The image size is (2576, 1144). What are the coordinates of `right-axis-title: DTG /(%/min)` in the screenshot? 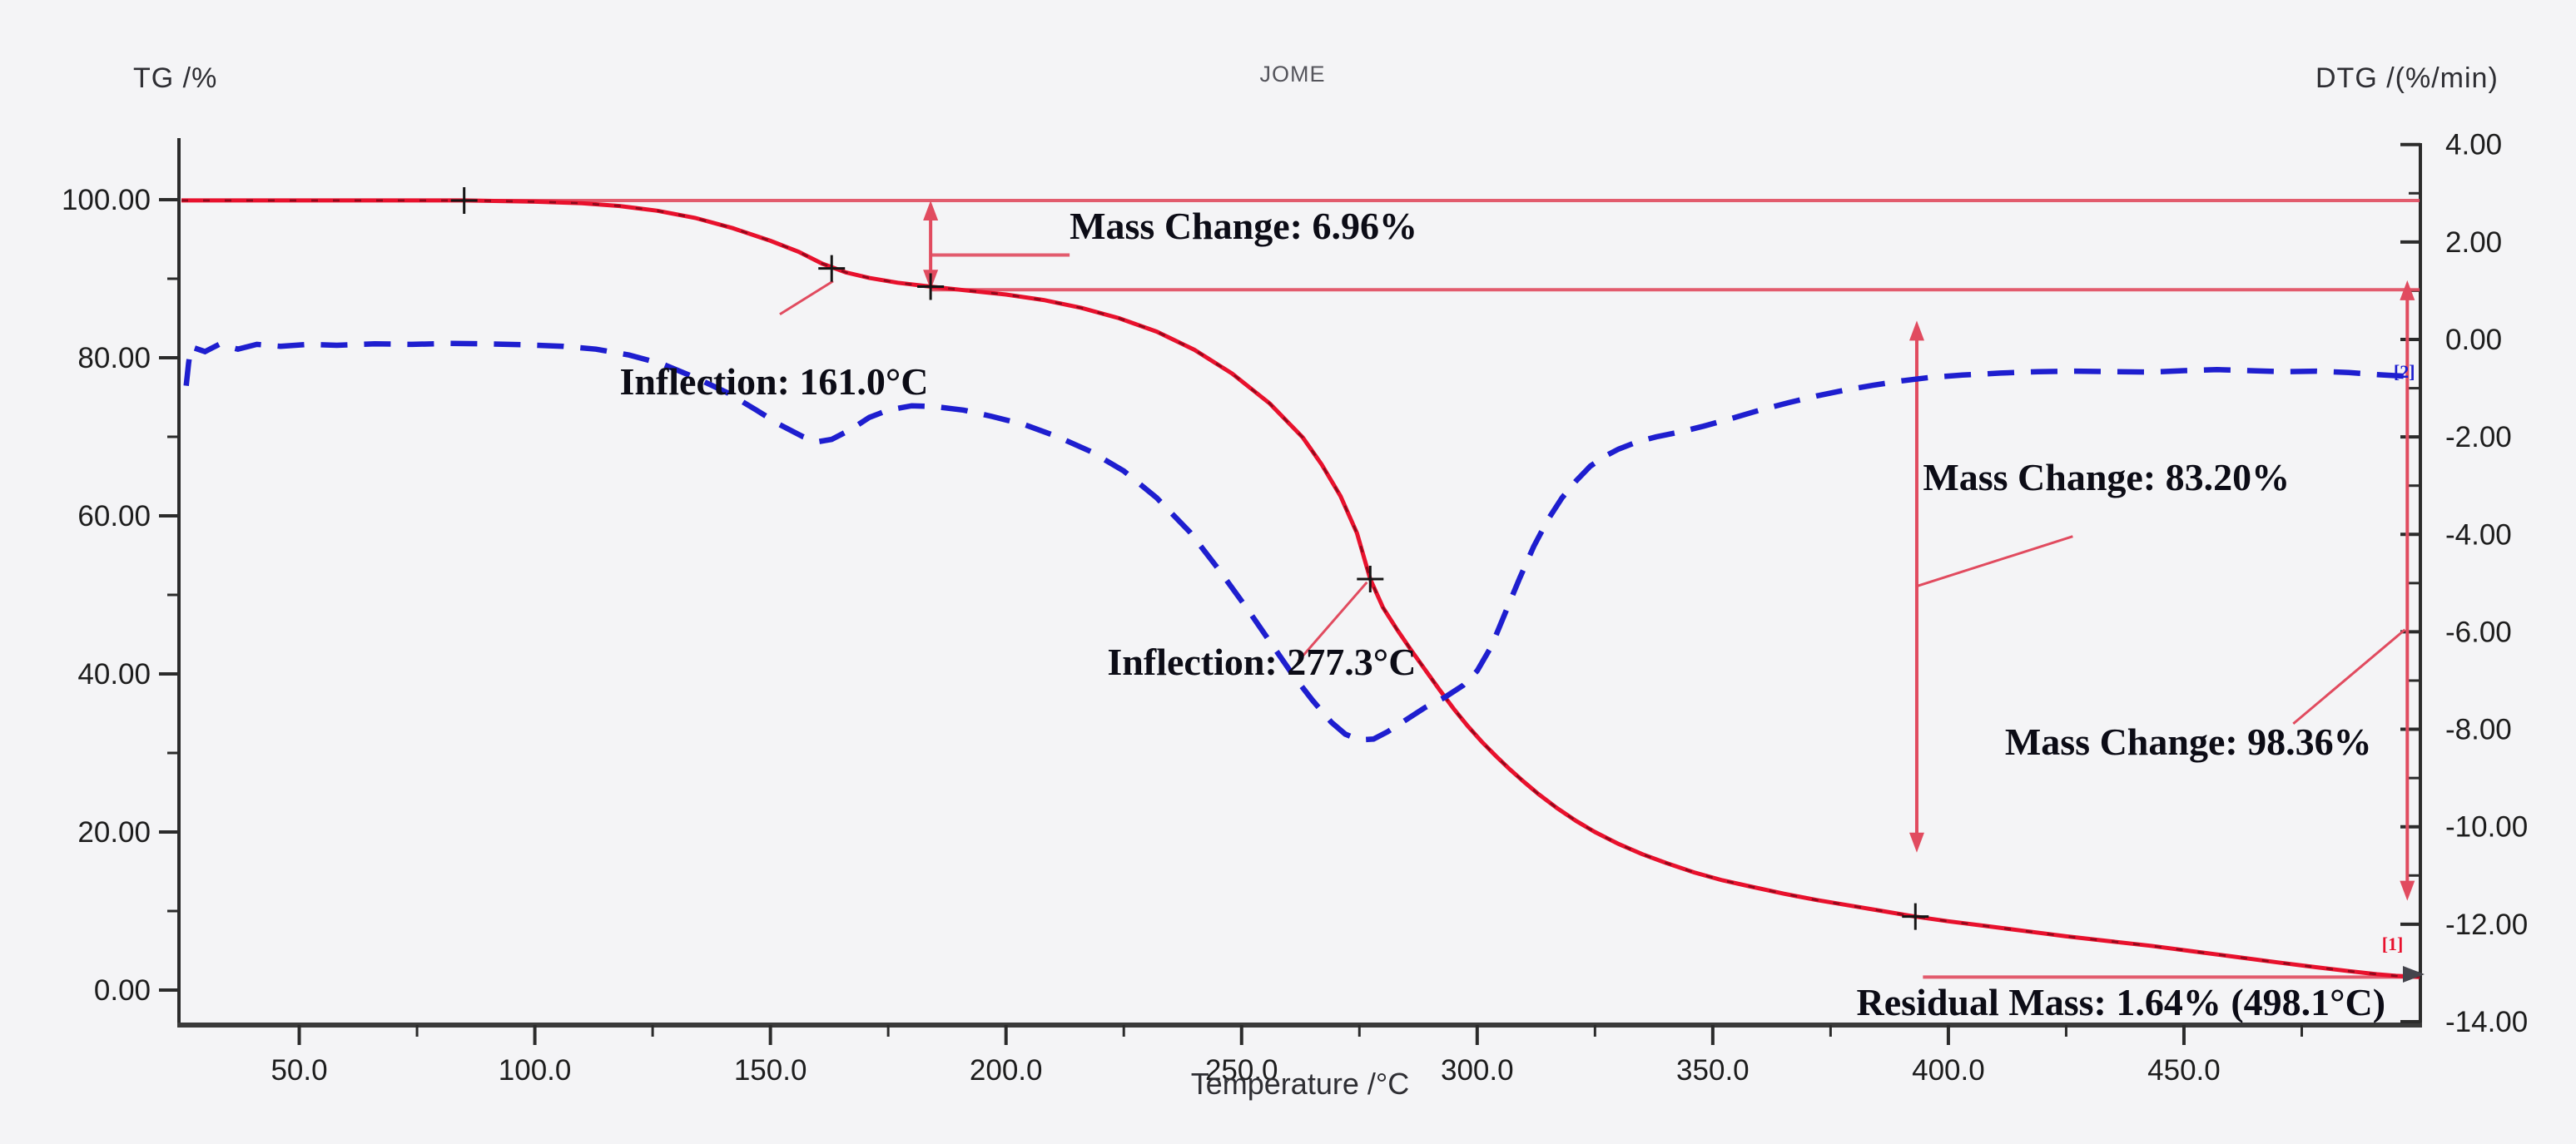 It's located at (2407, 78).